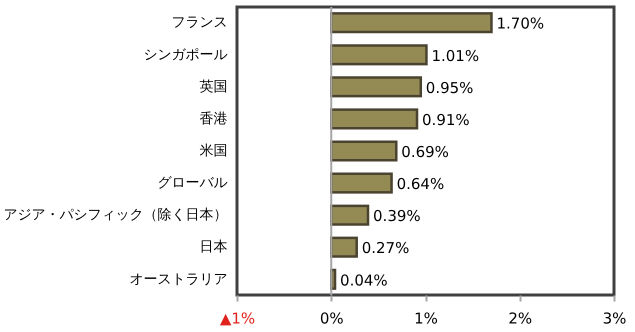 The height and width of the screenshot is (332, 635). Describe the element at coordinates (420, 184) in the screenshot. I see `data-label: 0.64%` at that location.